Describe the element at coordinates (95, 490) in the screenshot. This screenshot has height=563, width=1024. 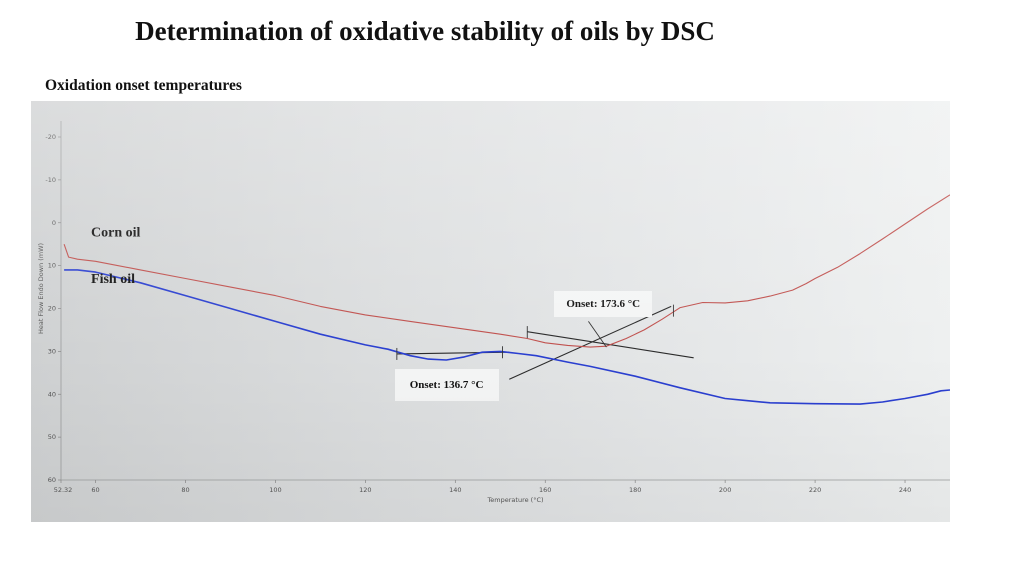
I see `x-tick-label: 60` at that location.